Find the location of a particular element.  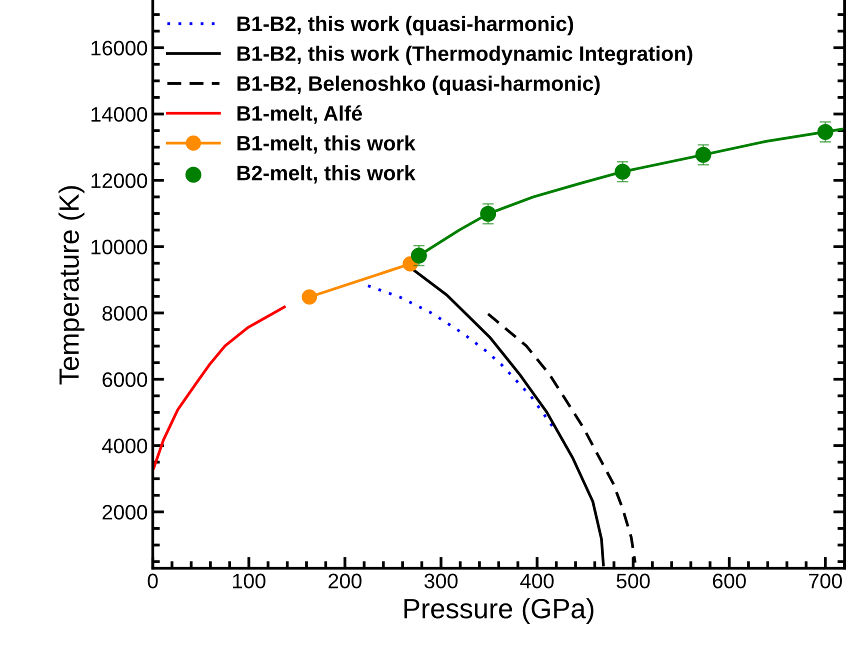

legend-label: B1-B2, Belenoshko (quasi-harmonic) is located at coordinates (418, 86).